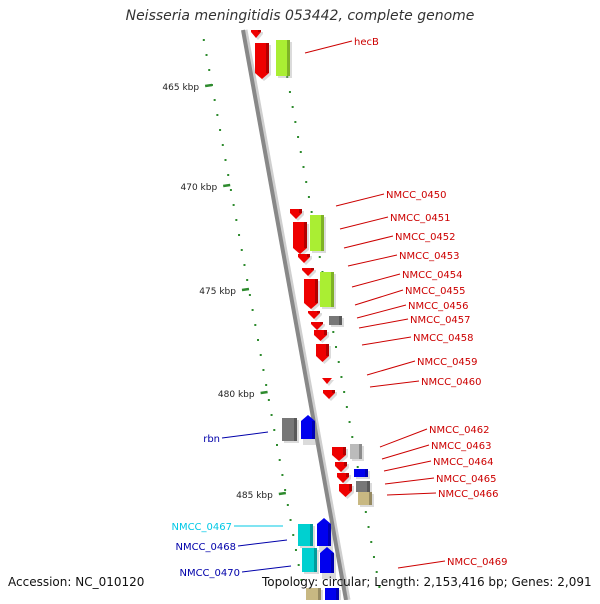 The image size is (600, 604). What do you see at coordinates (199, 188) in the screenshot?
I see `axis-tick-label: 470 kbp` at bounding box center [199, 188].